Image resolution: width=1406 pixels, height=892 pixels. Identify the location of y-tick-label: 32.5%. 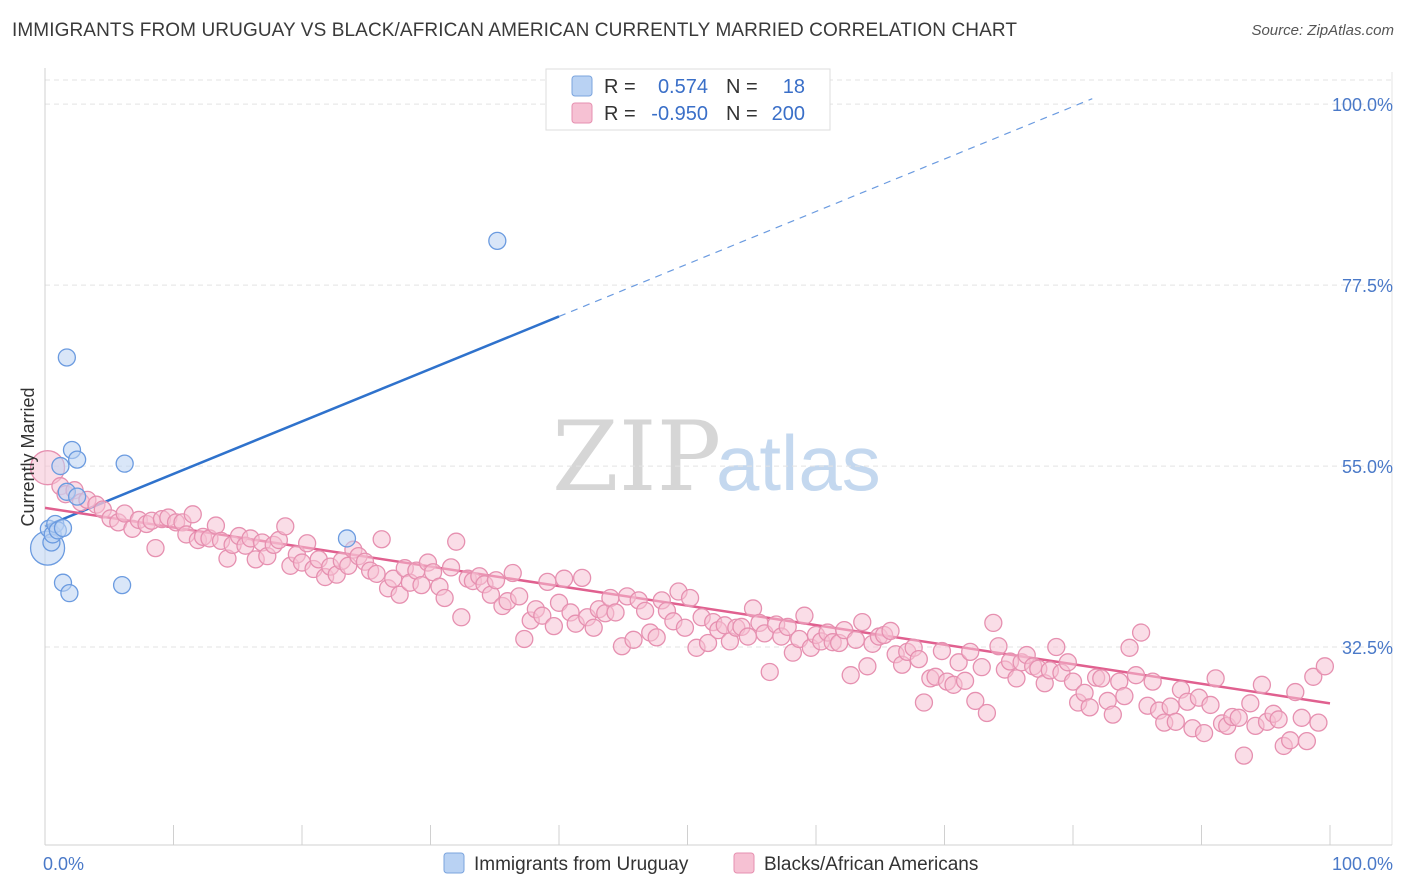
(1367, 648).